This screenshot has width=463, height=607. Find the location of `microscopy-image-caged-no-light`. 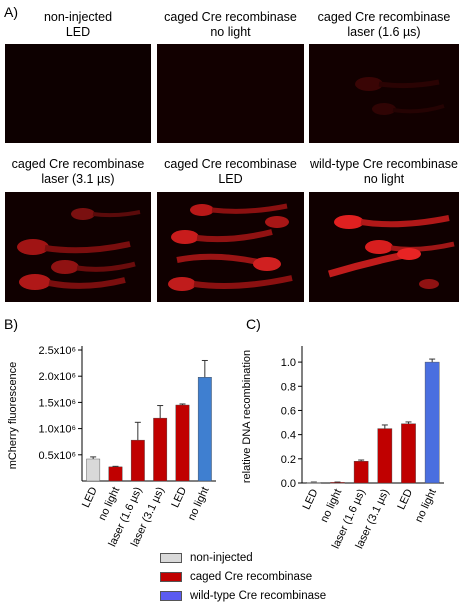

microscopy-image-caged-no-light is located at coordinates (230, 93).